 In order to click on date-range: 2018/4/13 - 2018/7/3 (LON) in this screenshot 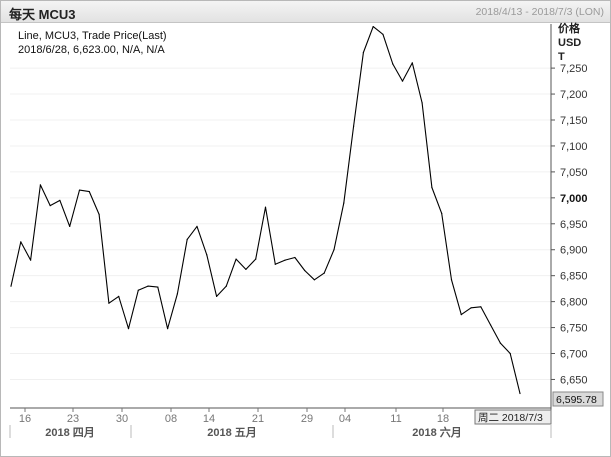, I will do `click(539, 12)`.